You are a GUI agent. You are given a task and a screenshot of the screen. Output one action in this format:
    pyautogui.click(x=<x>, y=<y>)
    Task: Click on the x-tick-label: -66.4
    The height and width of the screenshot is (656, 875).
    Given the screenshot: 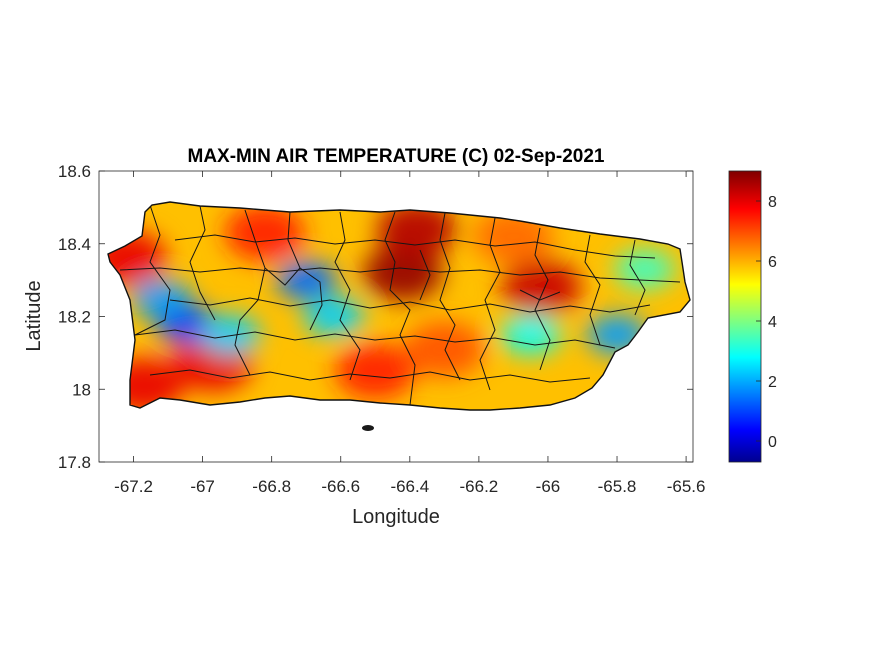 What is the action you would take?
    pyautogui.click(x=409, y=486)
    